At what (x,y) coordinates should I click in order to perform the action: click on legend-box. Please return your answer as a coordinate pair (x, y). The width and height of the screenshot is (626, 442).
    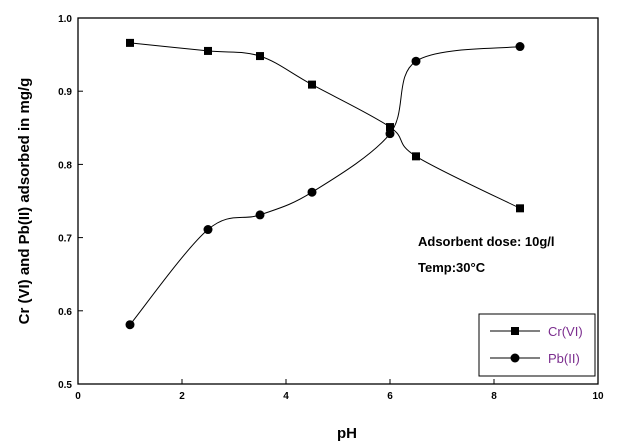
    Looking at the image, I should click on (537, 345).